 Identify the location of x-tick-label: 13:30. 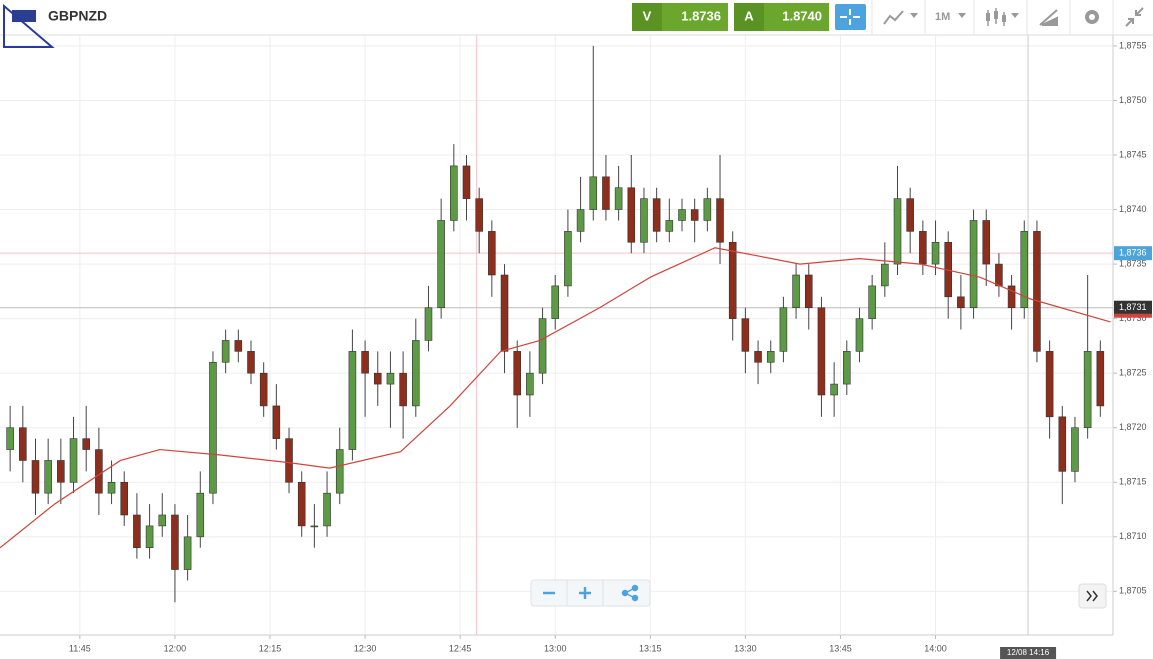
(745, 648).